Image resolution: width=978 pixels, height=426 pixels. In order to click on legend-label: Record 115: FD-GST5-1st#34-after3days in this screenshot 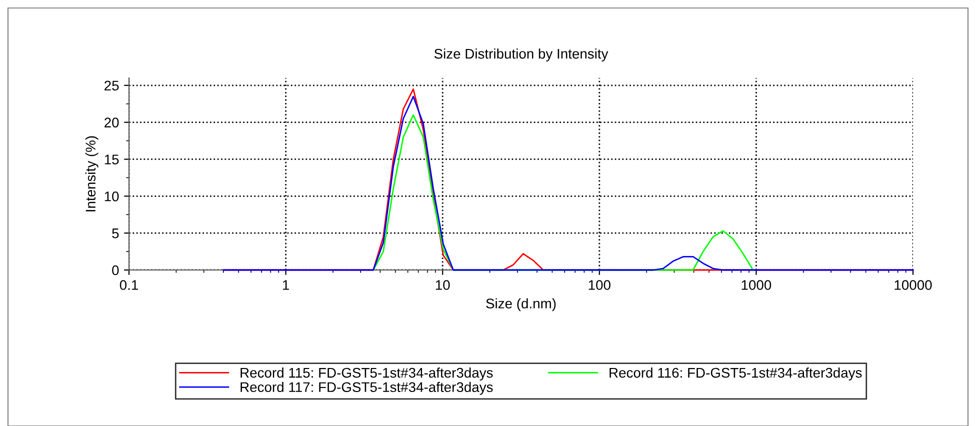, I will do `click(366, 374)`.